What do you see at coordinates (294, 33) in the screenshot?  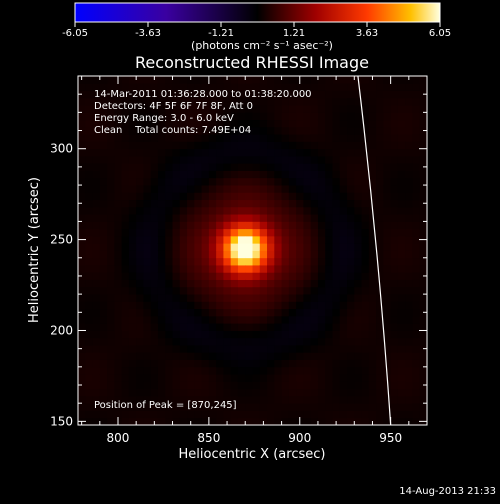 I see `colorbar-tick-label: 1.21` at bounding box center [294, 33].